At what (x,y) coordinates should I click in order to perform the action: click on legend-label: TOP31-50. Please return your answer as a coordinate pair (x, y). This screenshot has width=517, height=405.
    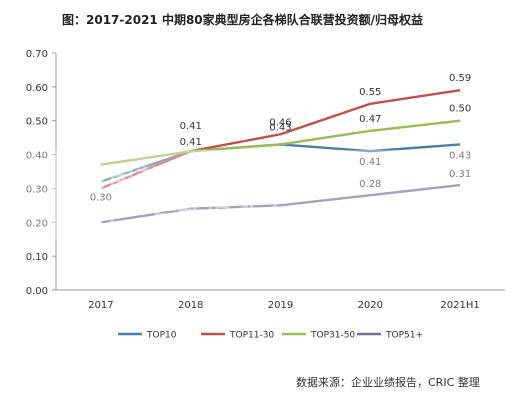
    Looking at the image, I should click on (332, 336).